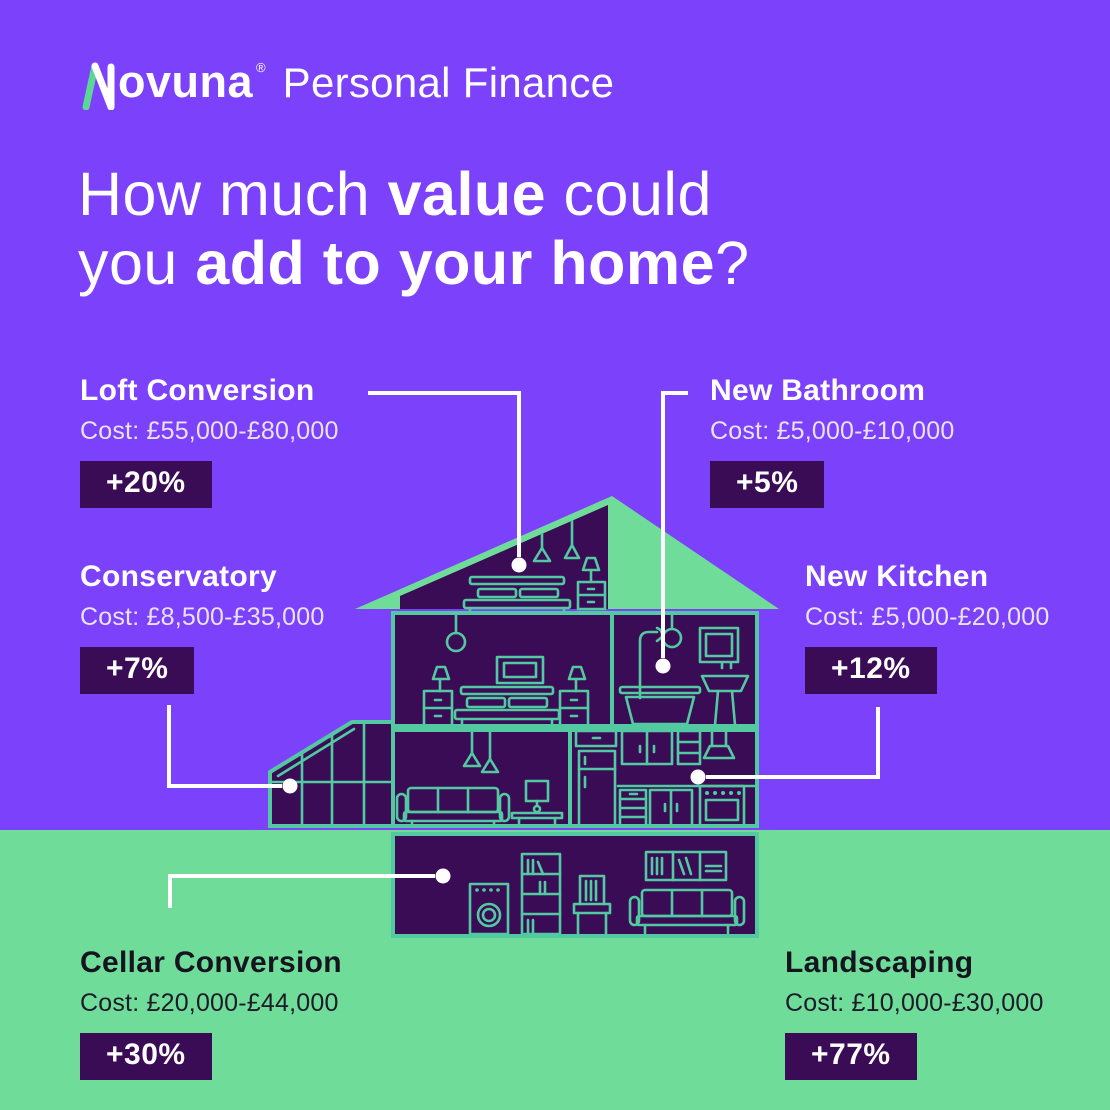  I want to click on sink-icon, so click(725, 694).